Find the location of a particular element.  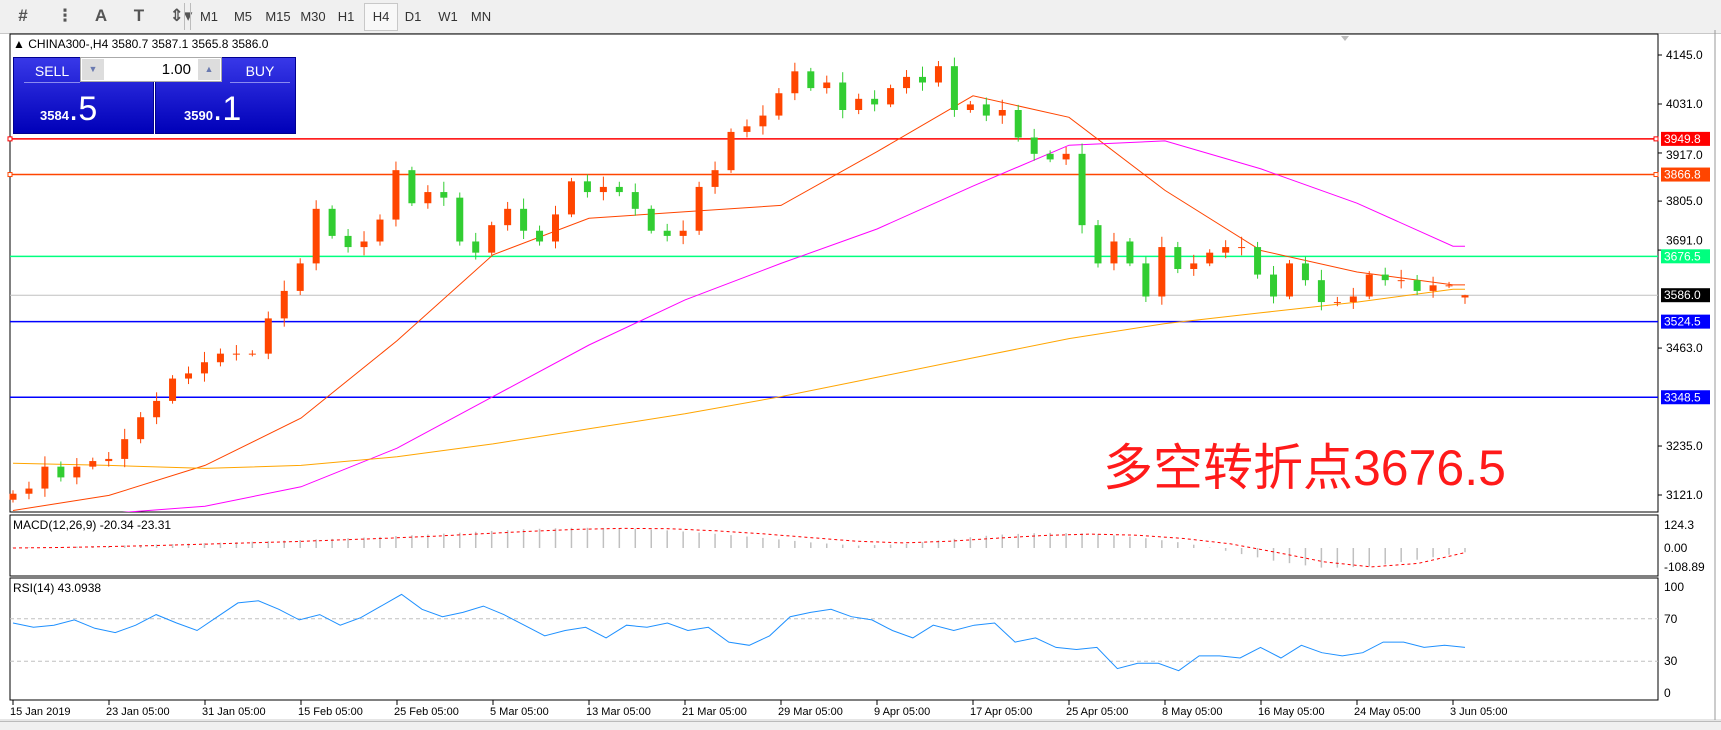

timeframe-d1: D1 is located at coordinates (413, 16).